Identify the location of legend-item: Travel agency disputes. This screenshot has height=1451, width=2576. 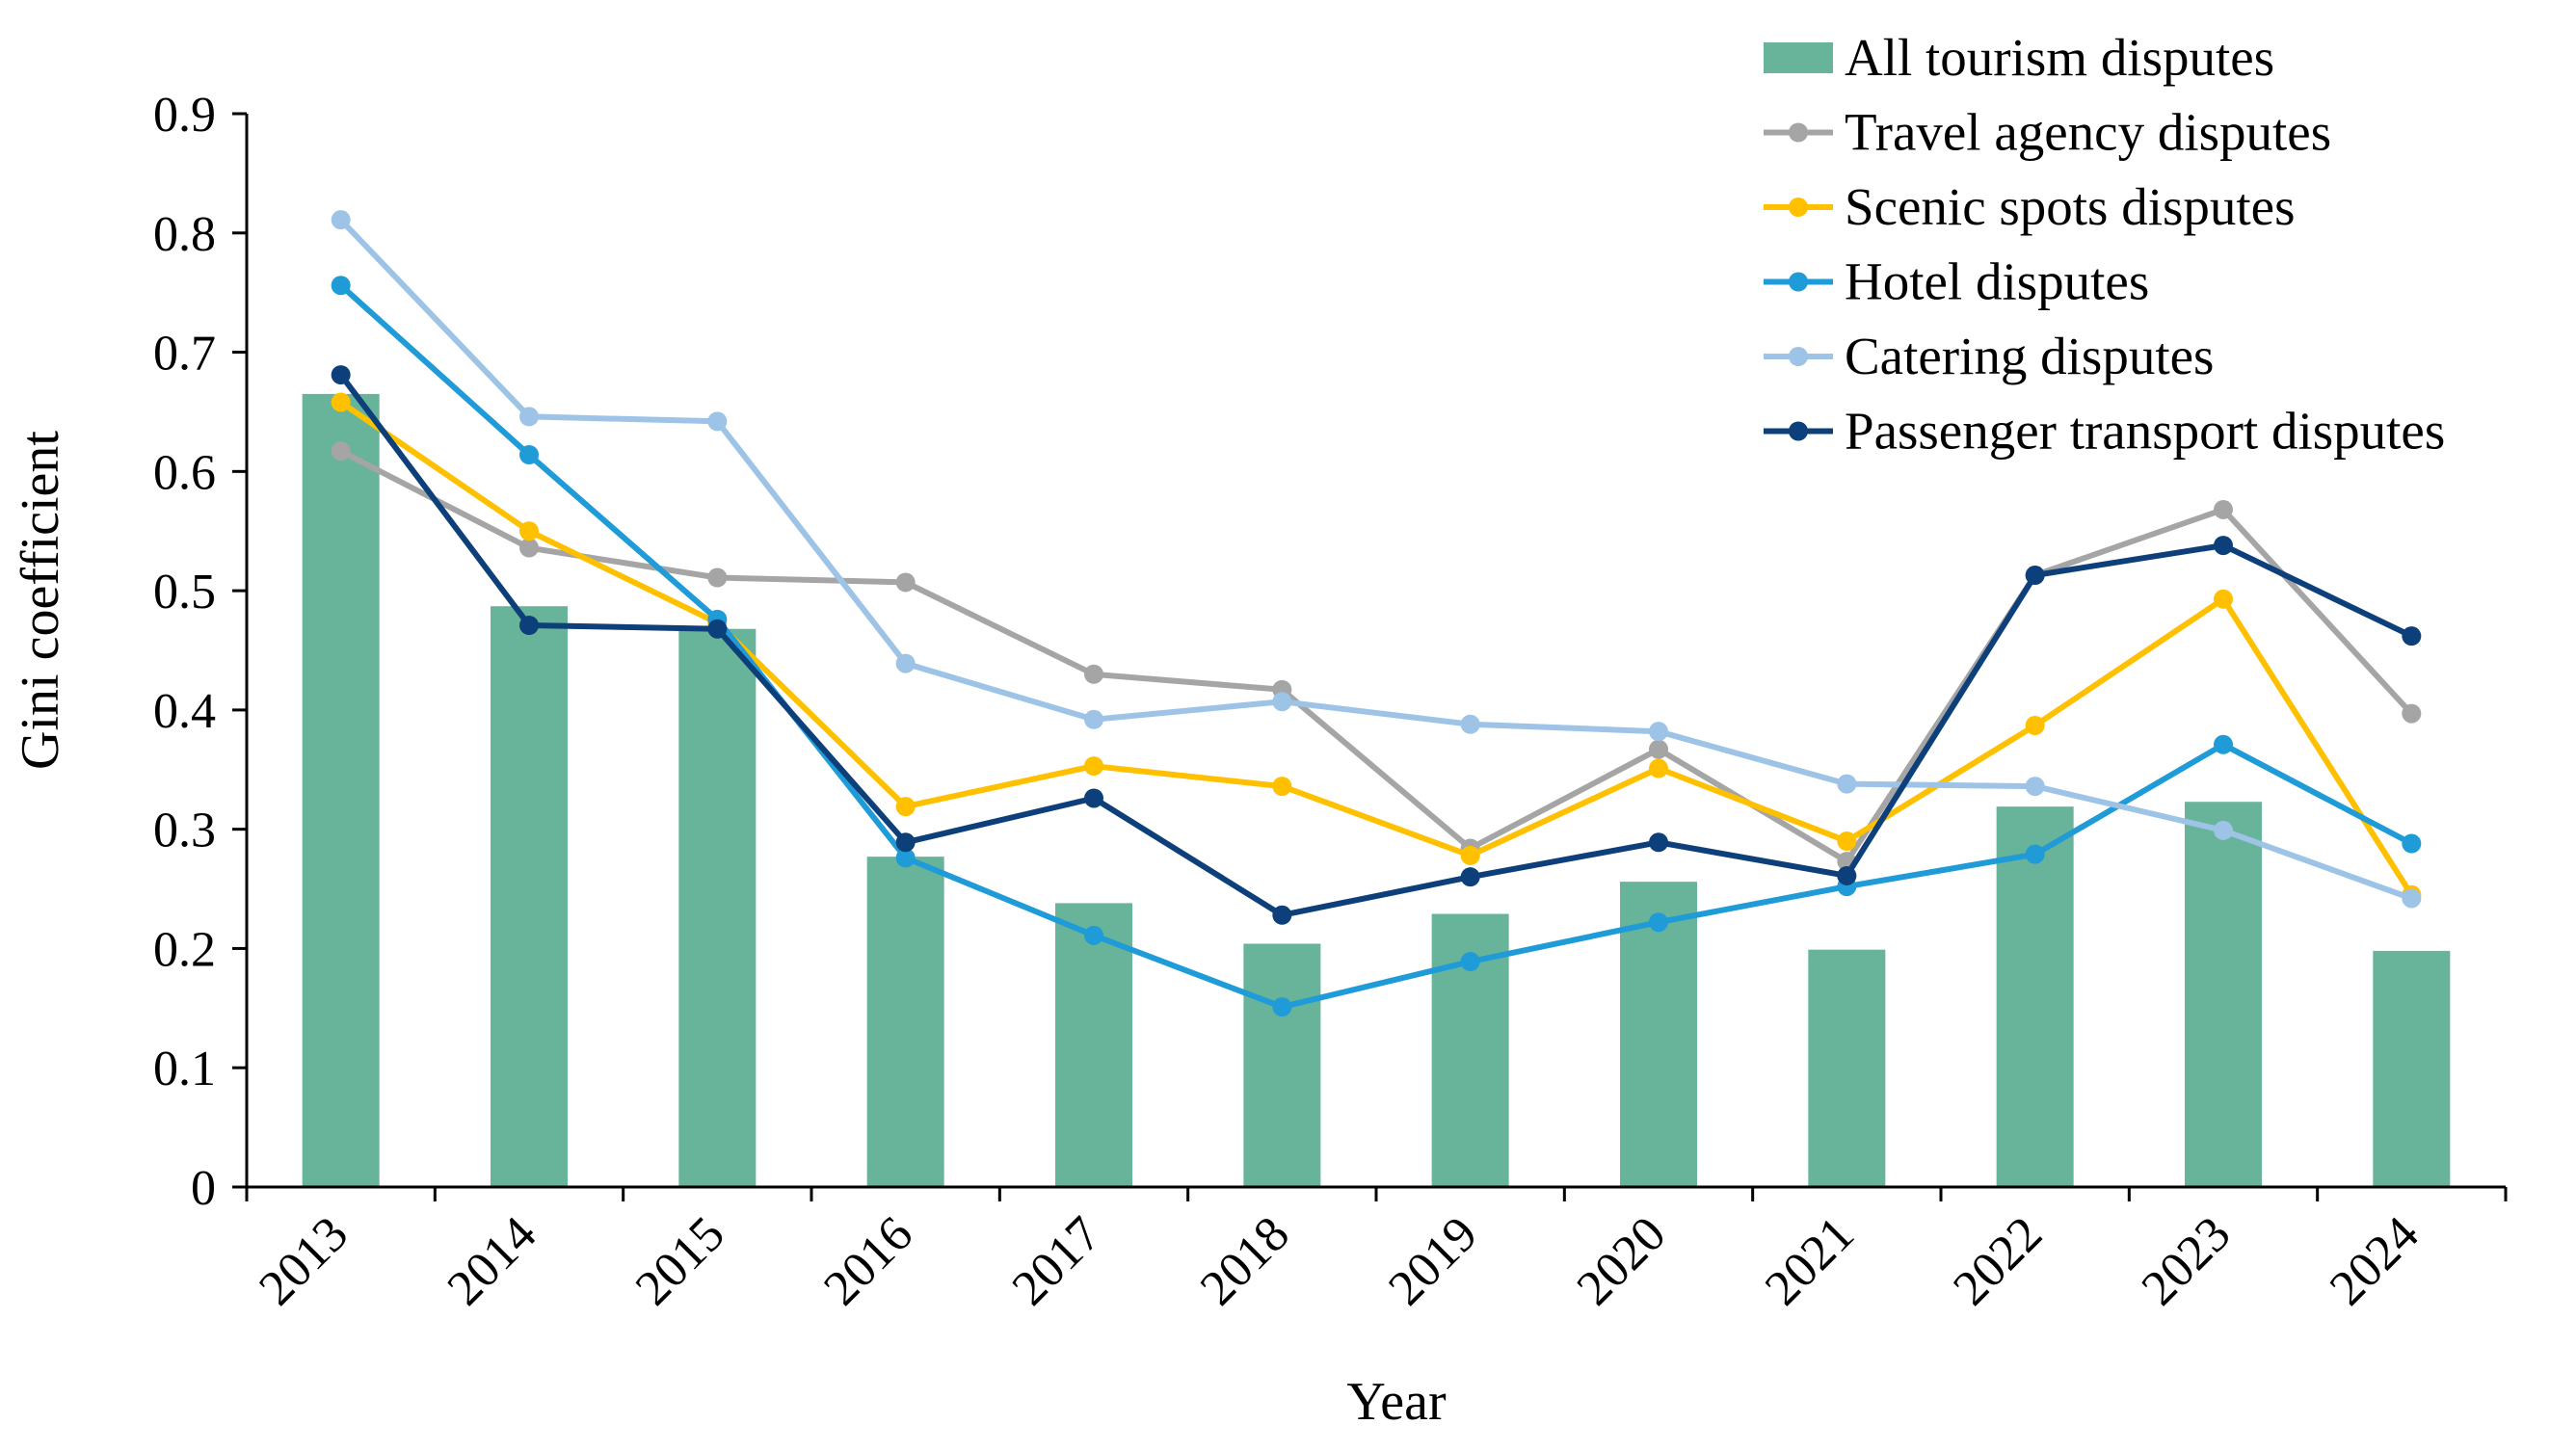
(2047, 132).